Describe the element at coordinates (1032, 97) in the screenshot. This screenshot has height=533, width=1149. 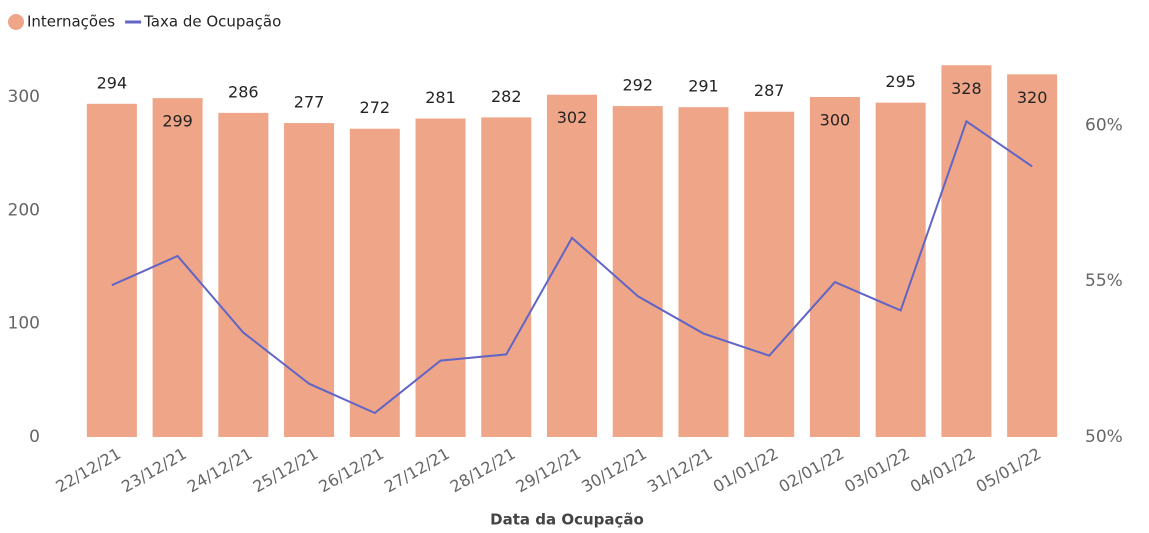
I see `data-label: 320` at that location.